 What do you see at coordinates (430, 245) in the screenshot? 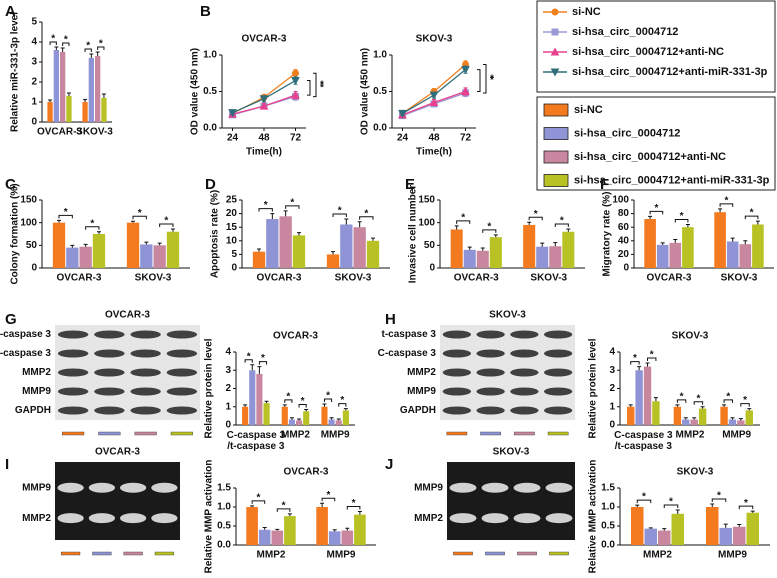
I see `y-tick-label: 50` at bounding box center [430, 245].